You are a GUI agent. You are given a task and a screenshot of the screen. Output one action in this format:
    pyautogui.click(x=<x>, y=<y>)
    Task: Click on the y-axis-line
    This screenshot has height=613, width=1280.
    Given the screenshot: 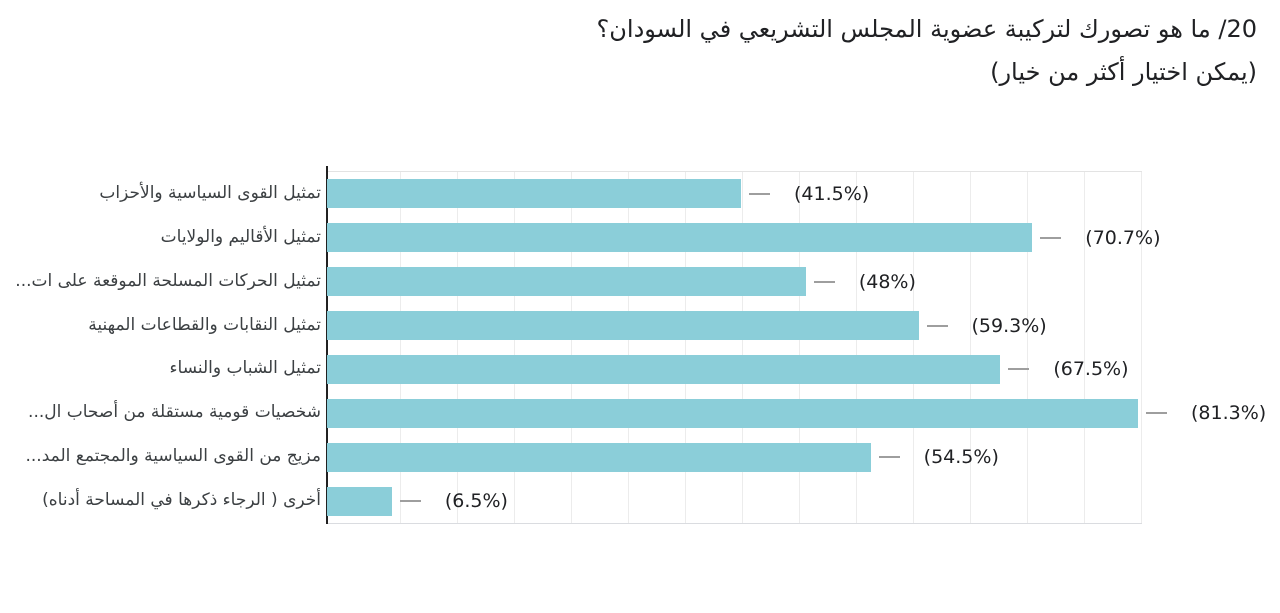 What is the action you would take?
    pyautogui.click(x=327, y=345)
    